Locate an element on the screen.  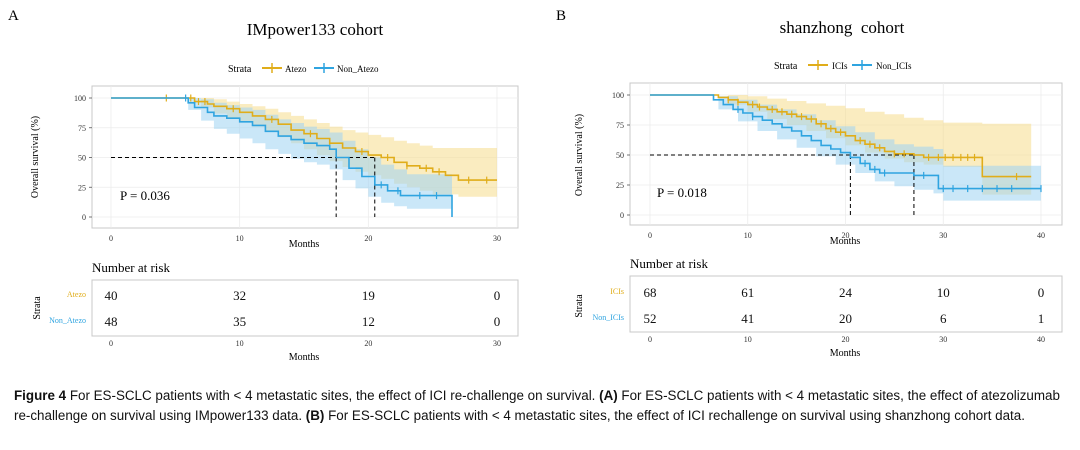
risk-axis-label-a: Strata is located at coordinates (37, 308).